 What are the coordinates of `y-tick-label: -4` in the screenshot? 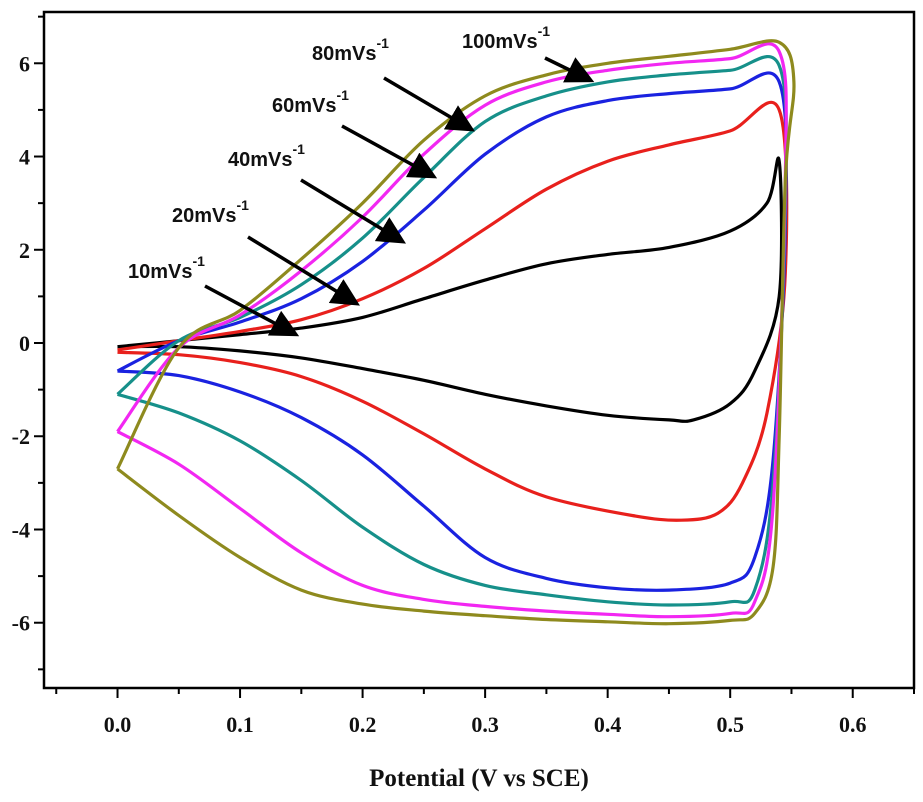 It's located at (21, 529).